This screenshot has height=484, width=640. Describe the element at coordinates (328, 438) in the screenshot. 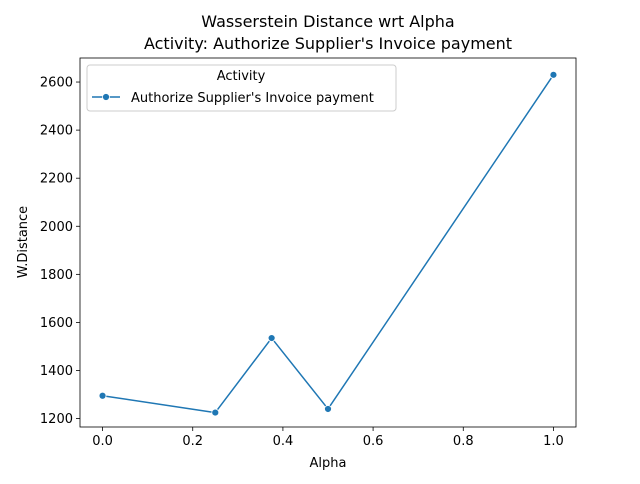

I see `x-axis: 0.0 0.2 0.4 0.6 0.8 1.0` at that location.